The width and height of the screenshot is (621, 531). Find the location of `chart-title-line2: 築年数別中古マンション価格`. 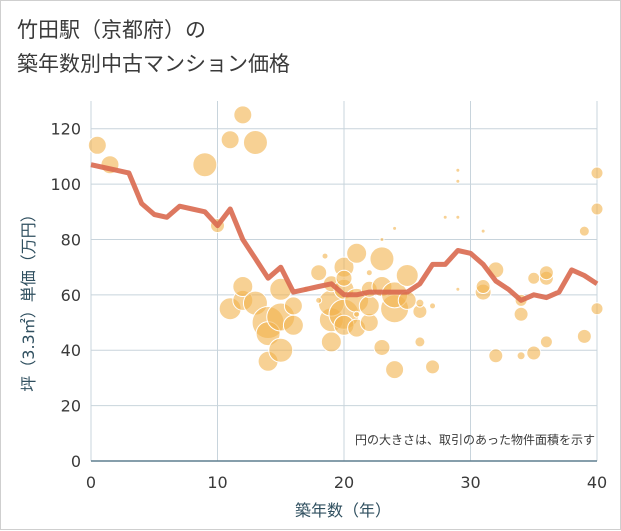

chart-title-line2: 築年数別中古マンション価格 is located at coordinates (153, 64).